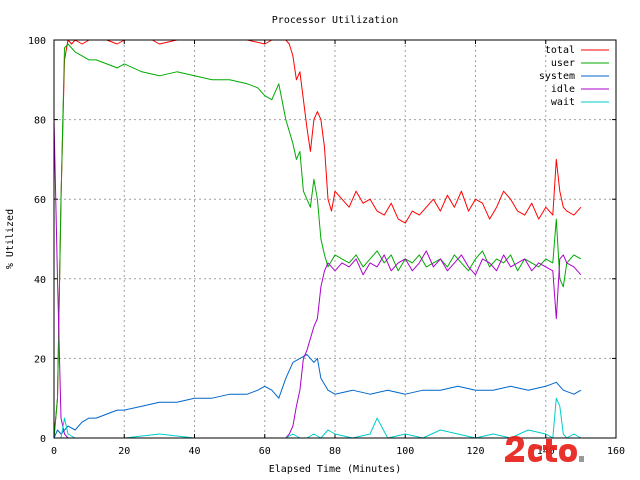 This screenshot has width=640, height=480. Describe the element at coordinates (335, 451) in the screenshot. I see `x-tick-label: 80` at that location.